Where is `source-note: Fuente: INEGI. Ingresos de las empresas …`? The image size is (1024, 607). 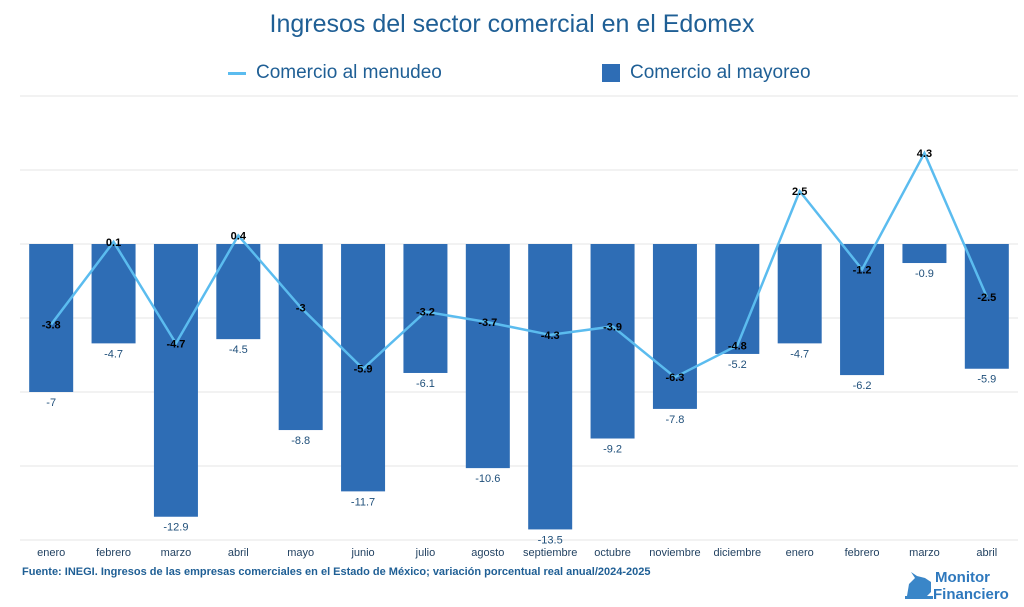 source-note: Fuente: INEGI. Ingresos de las empresas … is located at coordinates (336, 572).